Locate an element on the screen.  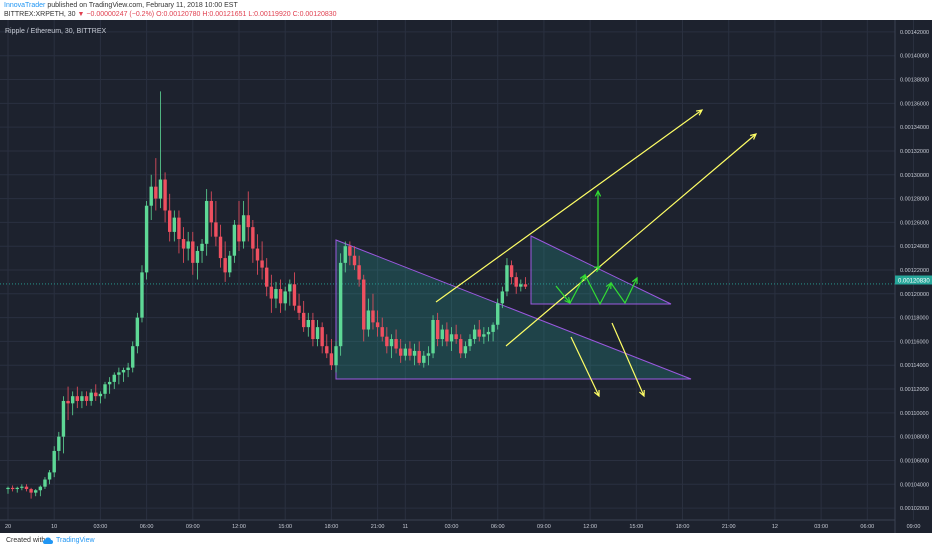
author-link: InnovaTrader is located at coordinates (25, 5).